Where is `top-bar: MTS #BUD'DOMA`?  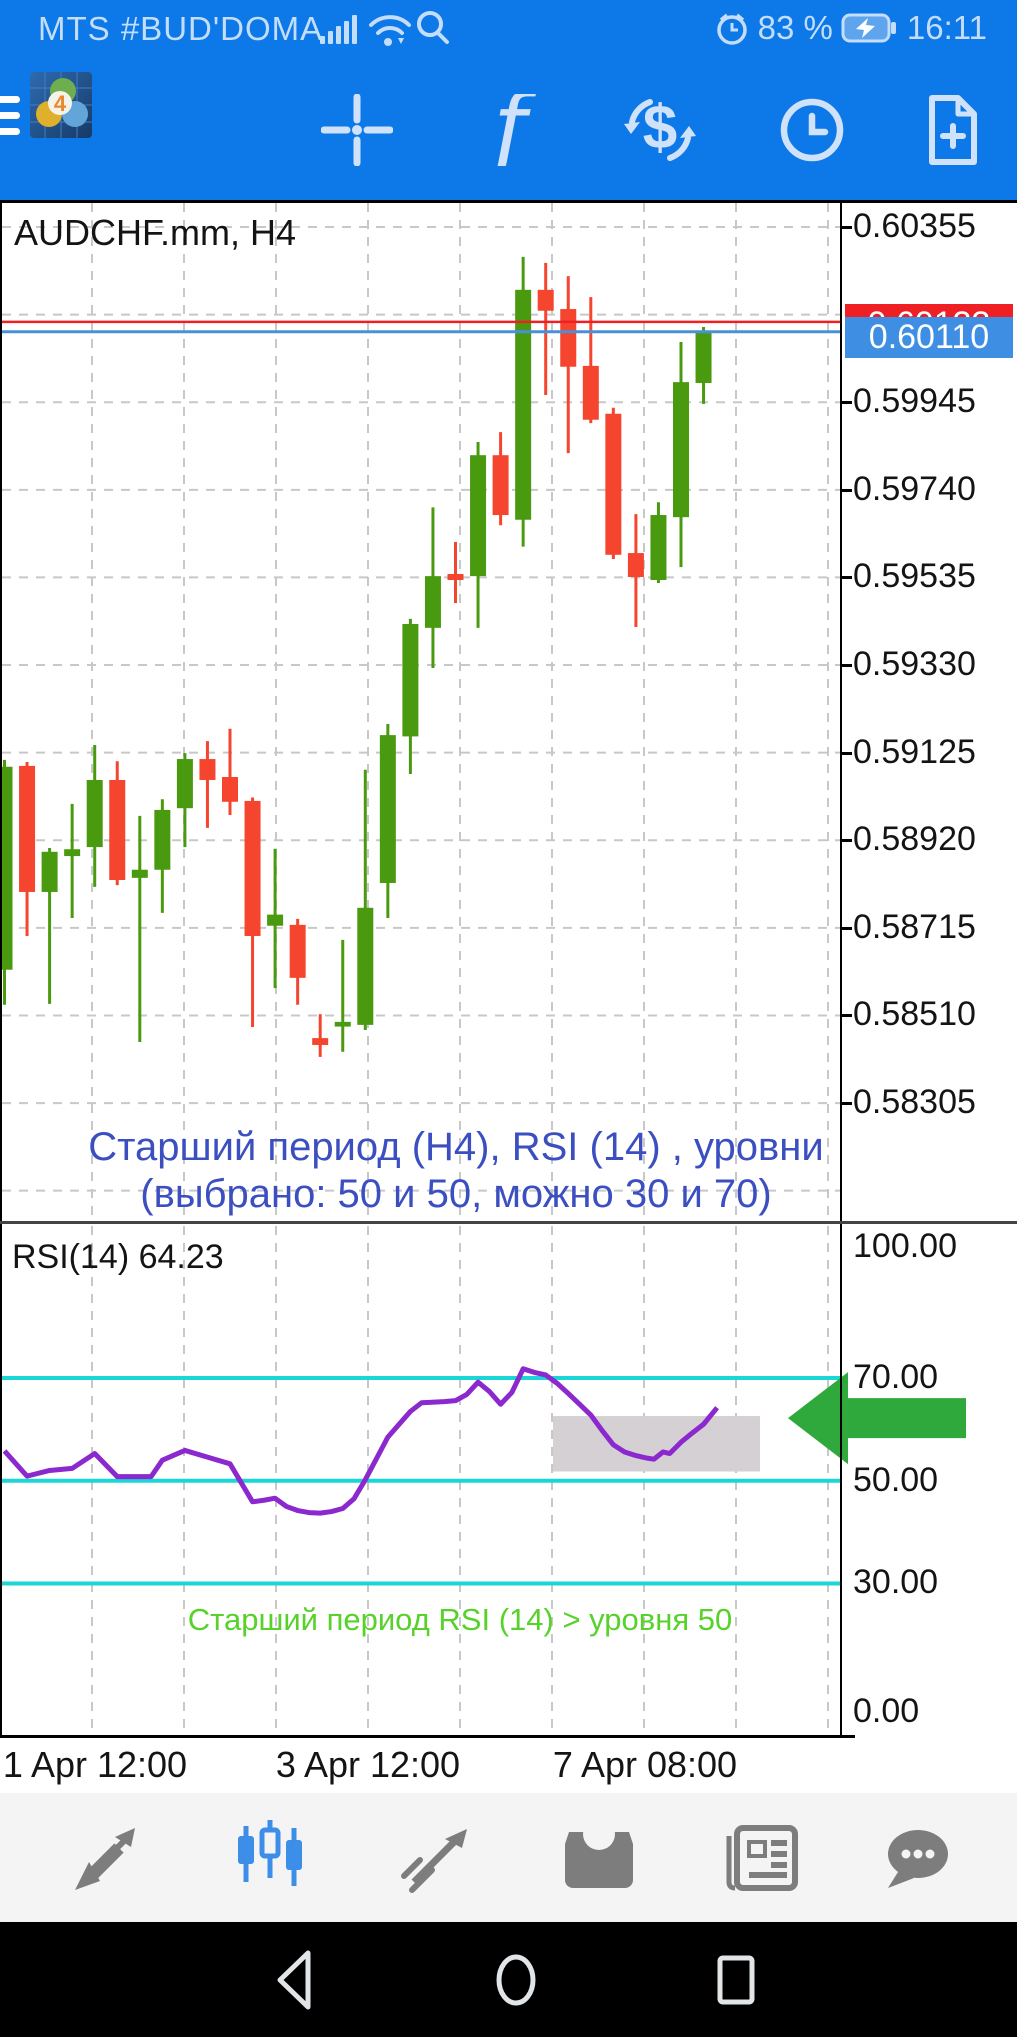 top-bar: MTS #BUD'DOMA is located at coordinates (508, 100).